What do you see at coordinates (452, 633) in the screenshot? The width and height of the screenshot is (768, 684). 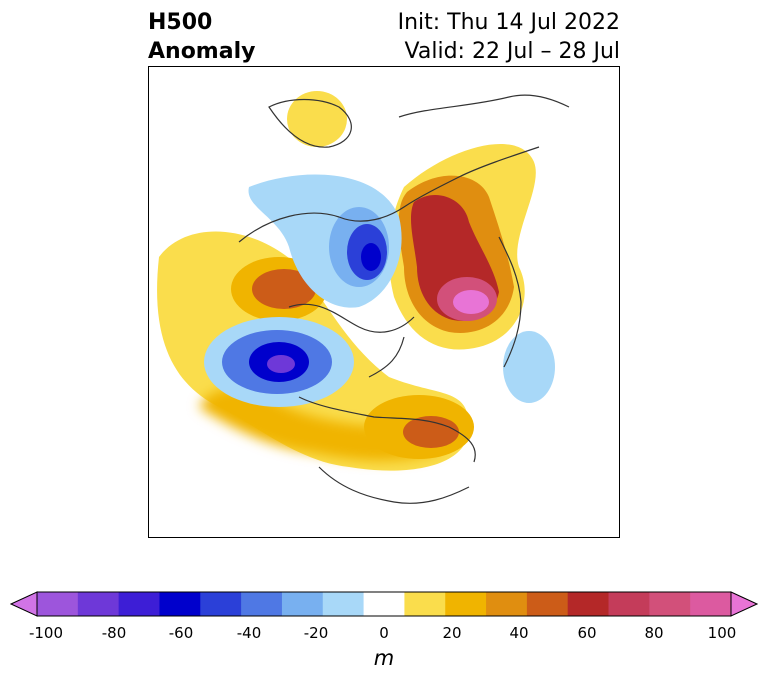 I see `colorbar-tick: 20` at bounding box center [452, 633].